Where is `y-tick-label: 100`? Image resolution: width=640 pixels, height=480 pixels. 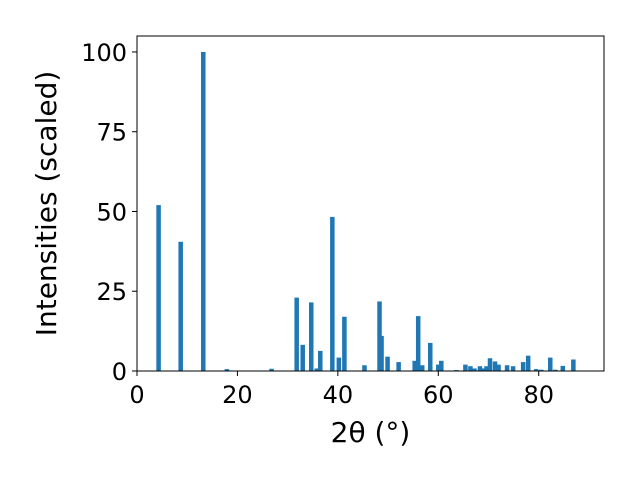
y-tick-label: 100 is located at coordinates (104, 53).